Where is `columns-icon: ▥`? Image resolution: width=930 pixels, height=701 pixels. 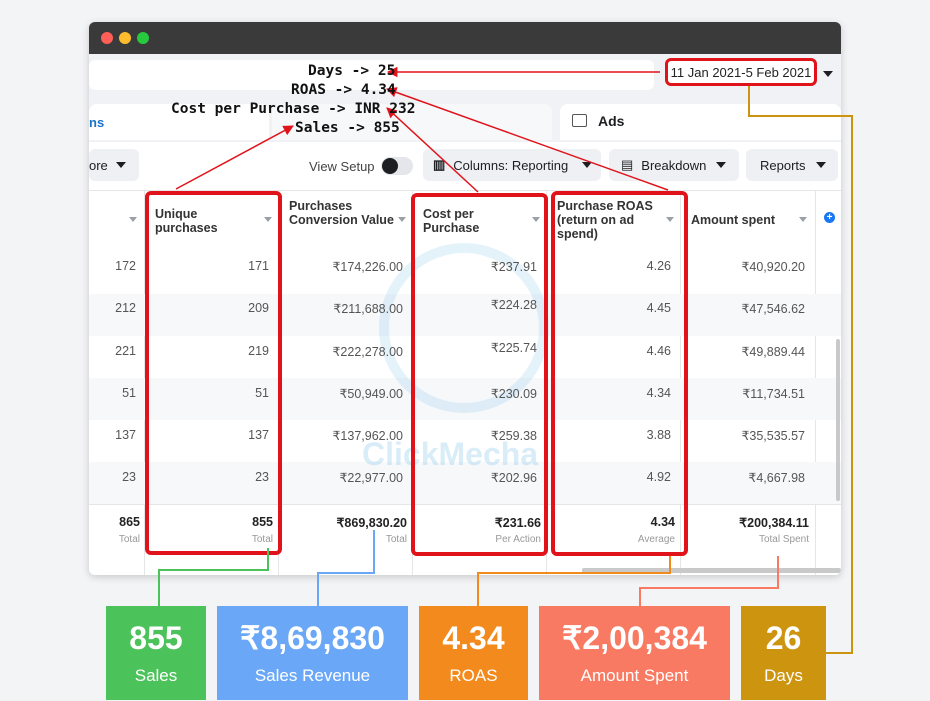 columns-icon: ▥ is located at coordinates (439, 164).